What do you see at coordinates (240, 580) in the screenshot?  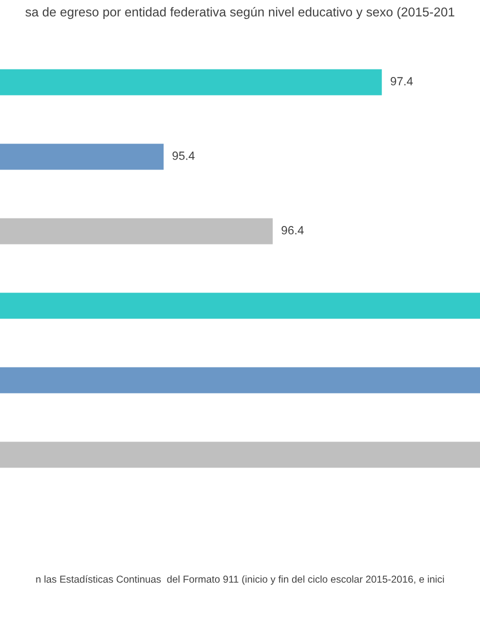 I see `text: n las Estadísticas Continuas del Formato 911 (inicio y fin del ciclo escolar 2015-2016, e inici` at bounding box center [240, 580].